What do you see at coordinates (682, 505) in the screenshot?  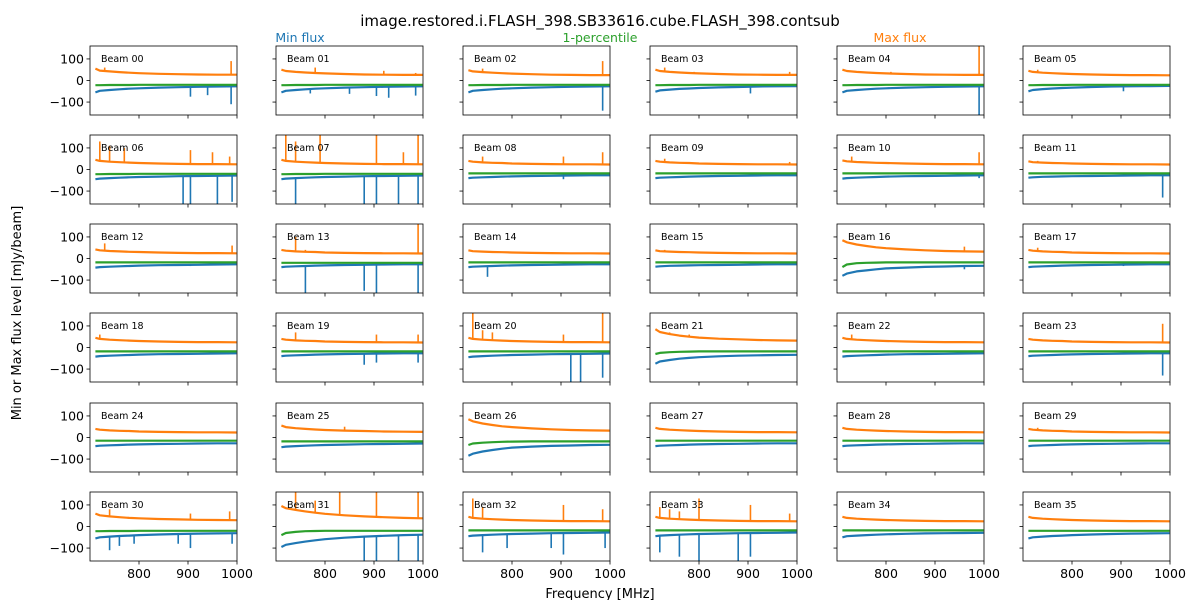 I see `beam-label: Beam 33` at bounding box center [682, 505].